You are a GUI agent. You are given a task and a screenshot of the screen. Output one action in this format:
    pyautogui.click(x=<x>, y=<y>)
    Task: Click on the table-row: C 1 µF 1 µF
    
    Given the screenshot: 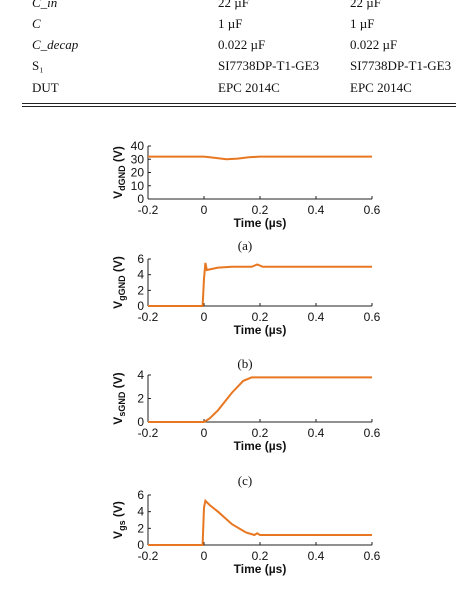 What is the action you would take?
    pyautogui.click(x=237, y=26)
    